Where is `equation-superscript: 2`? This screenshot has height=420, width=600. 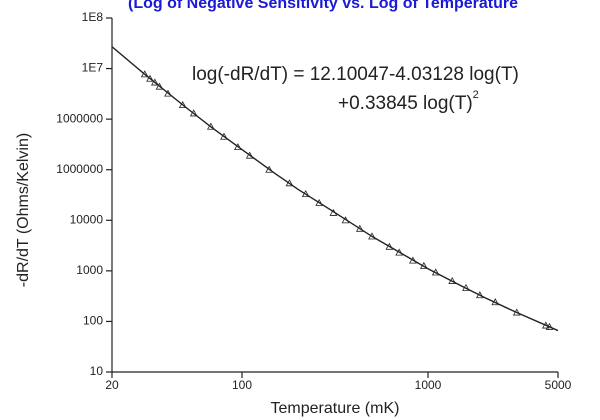
equation-superscript: 2 is located at coordinates (476, 95).